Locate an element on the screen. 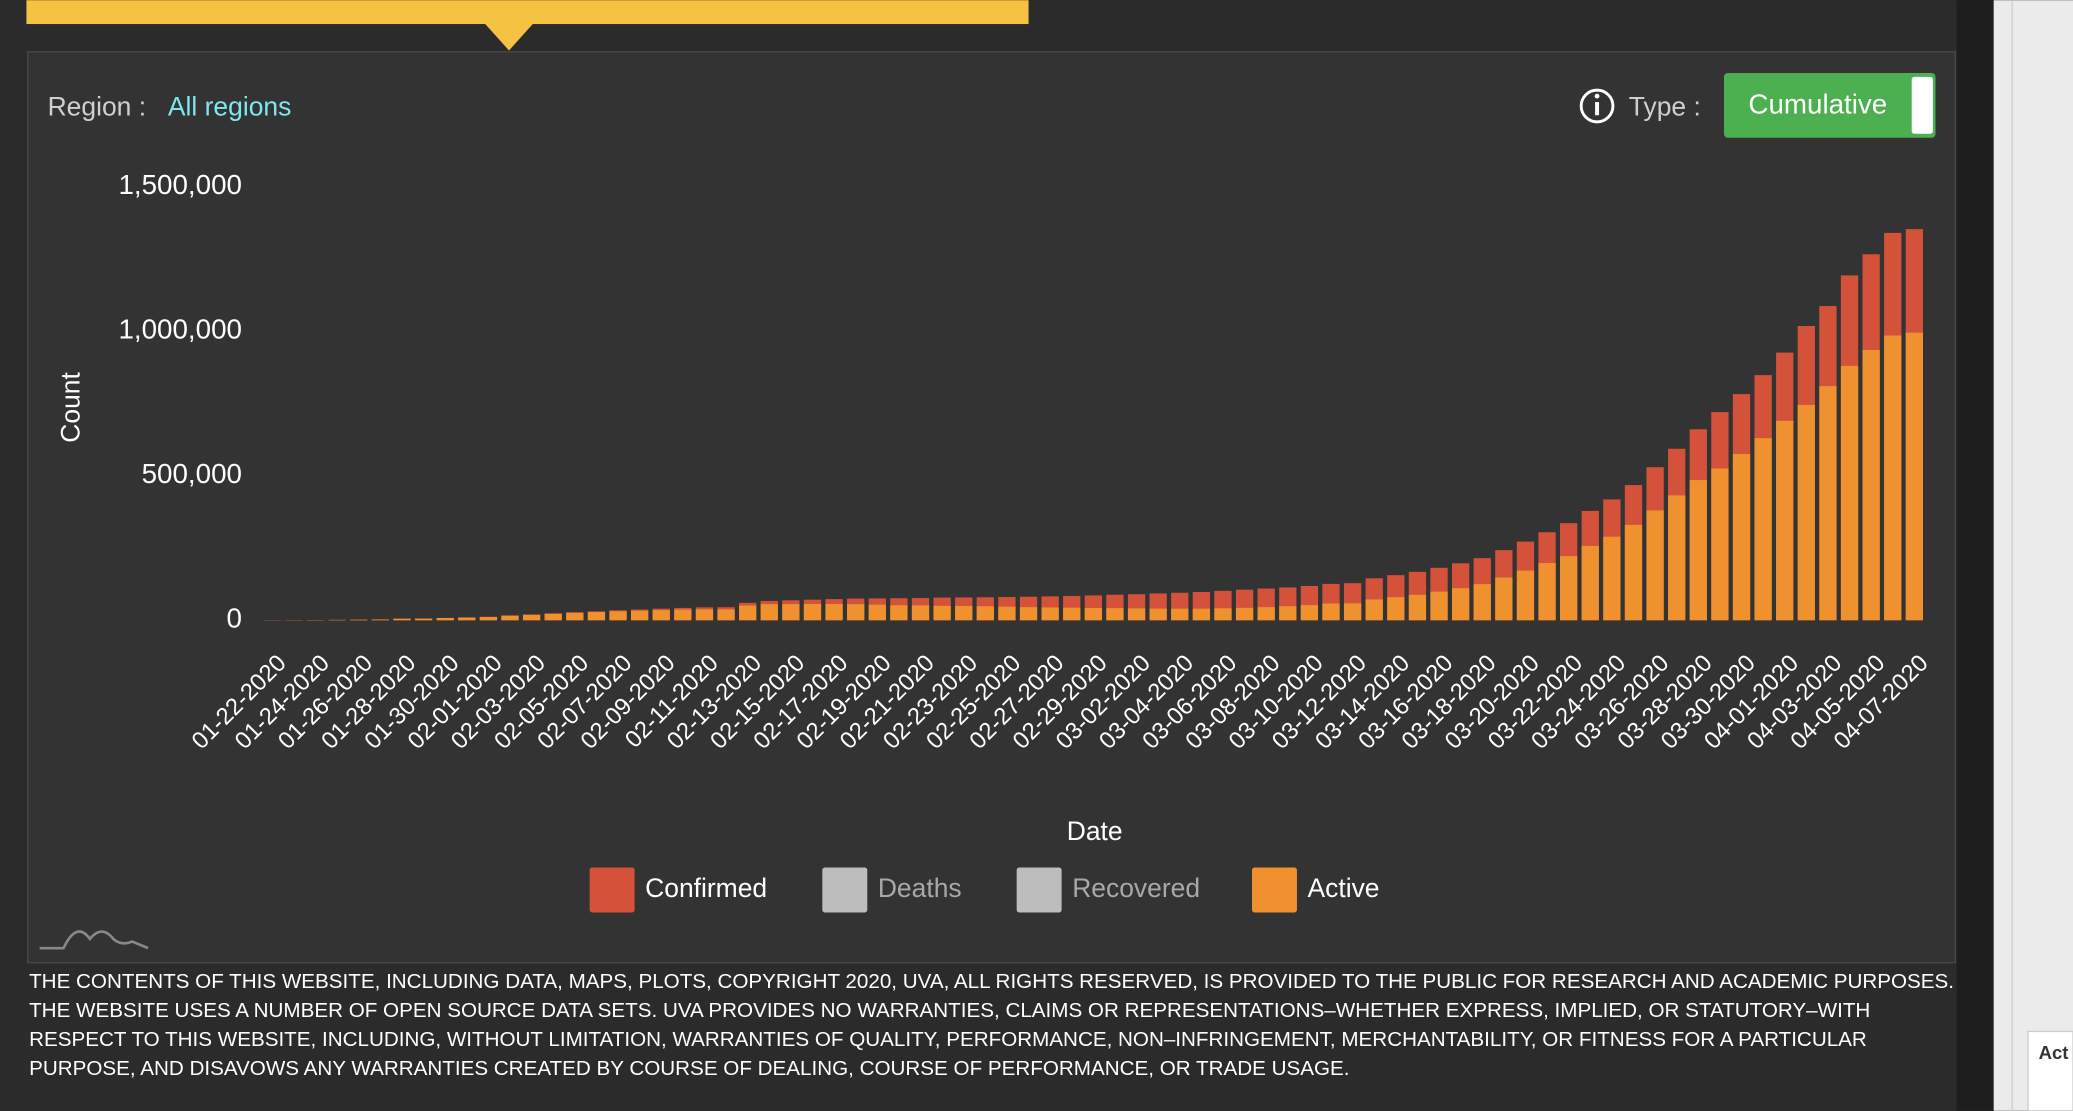 The image size is (2073, 1111). y-tick-label: 0 is located at coordinates (234, 618).